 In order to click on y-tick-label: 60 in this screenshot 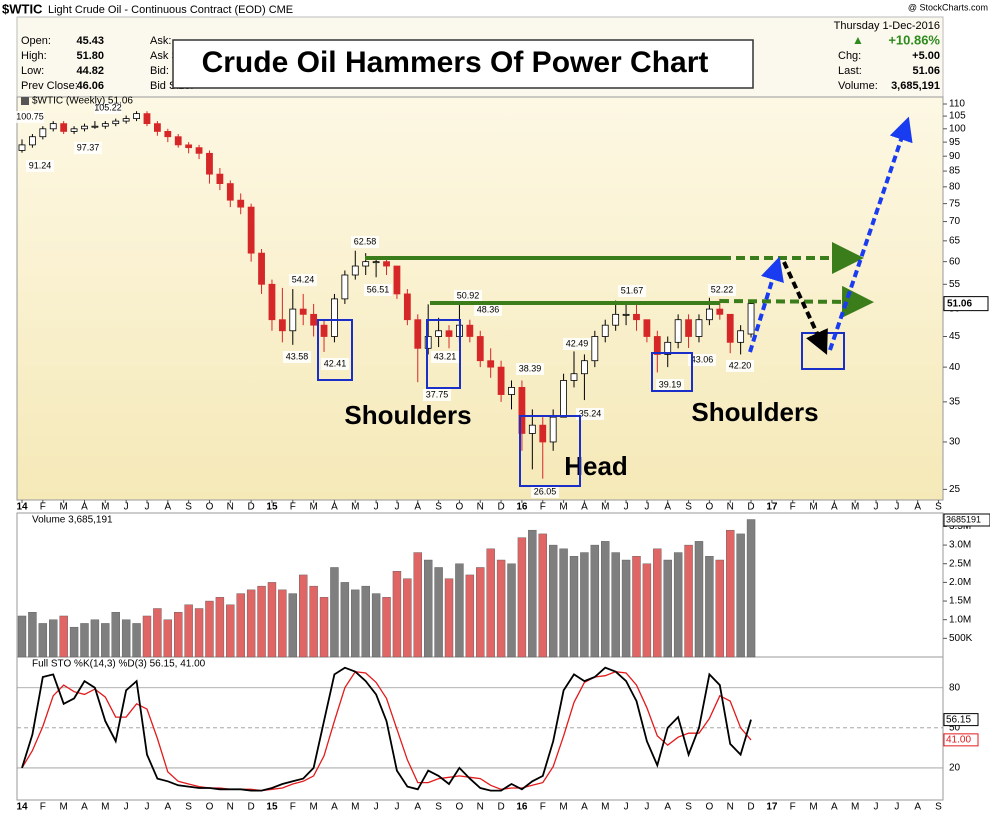, I will do `click(955, 261)`.